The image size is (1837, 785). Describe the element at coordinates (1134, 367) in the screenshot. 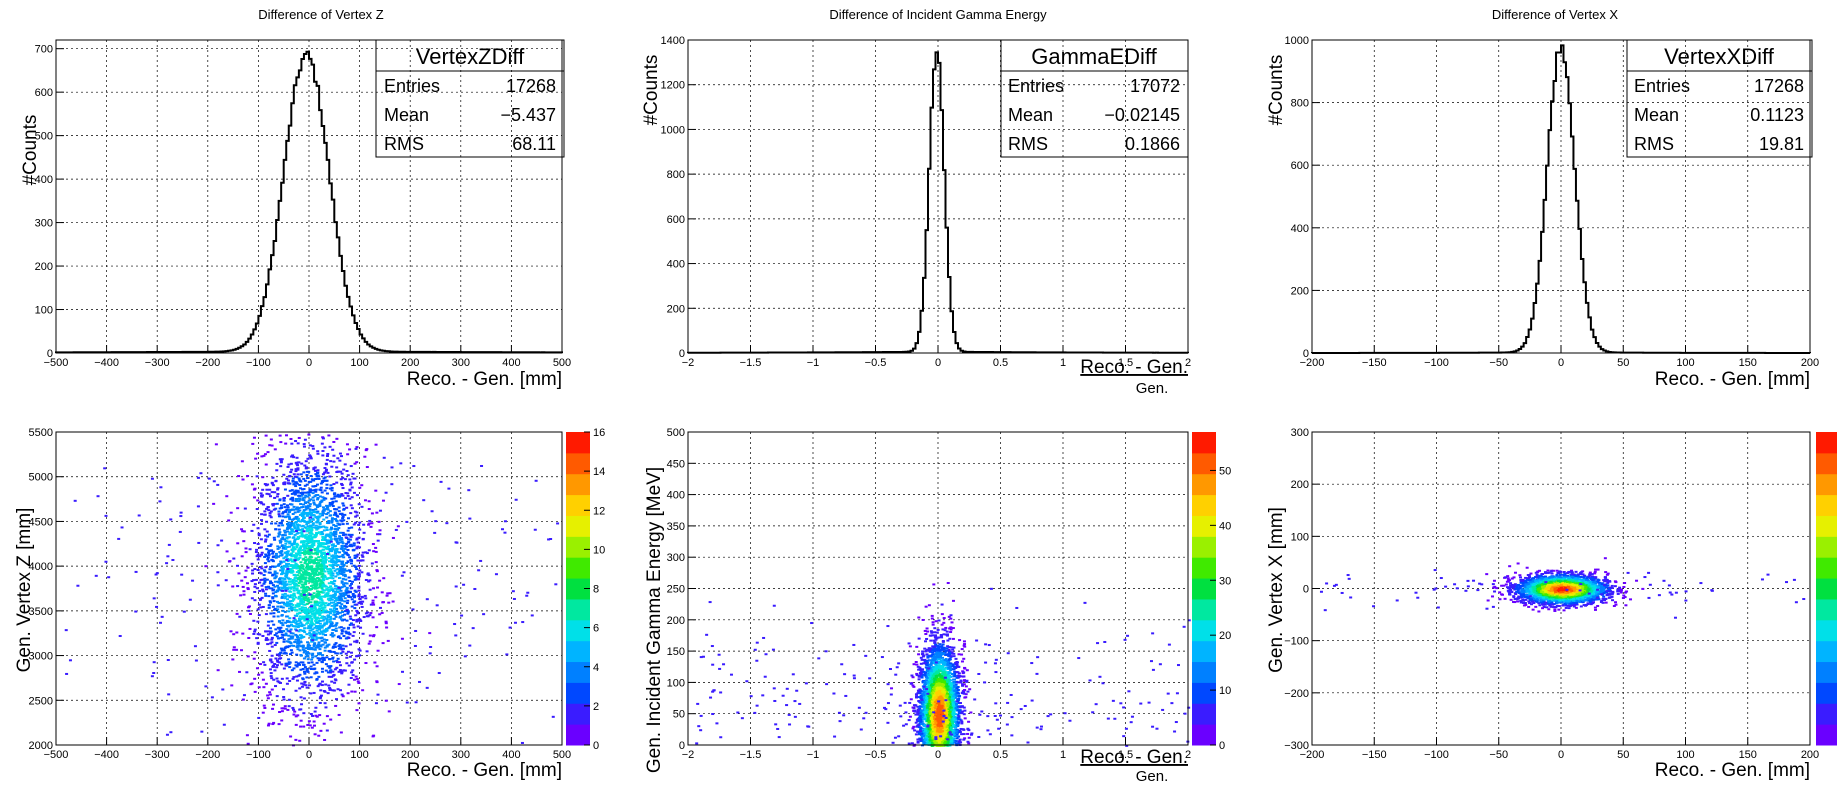

I see `x-axis-label: Reco. - Gen.` at that location.